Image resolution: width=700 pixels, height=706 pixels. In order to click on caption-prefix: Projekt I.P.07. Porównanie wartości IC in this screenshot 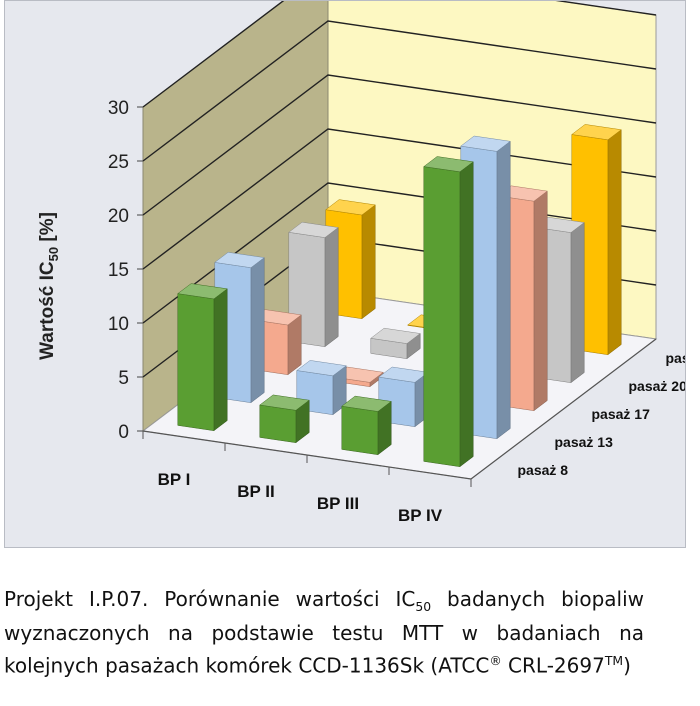, I will do `click(210, 599)`.